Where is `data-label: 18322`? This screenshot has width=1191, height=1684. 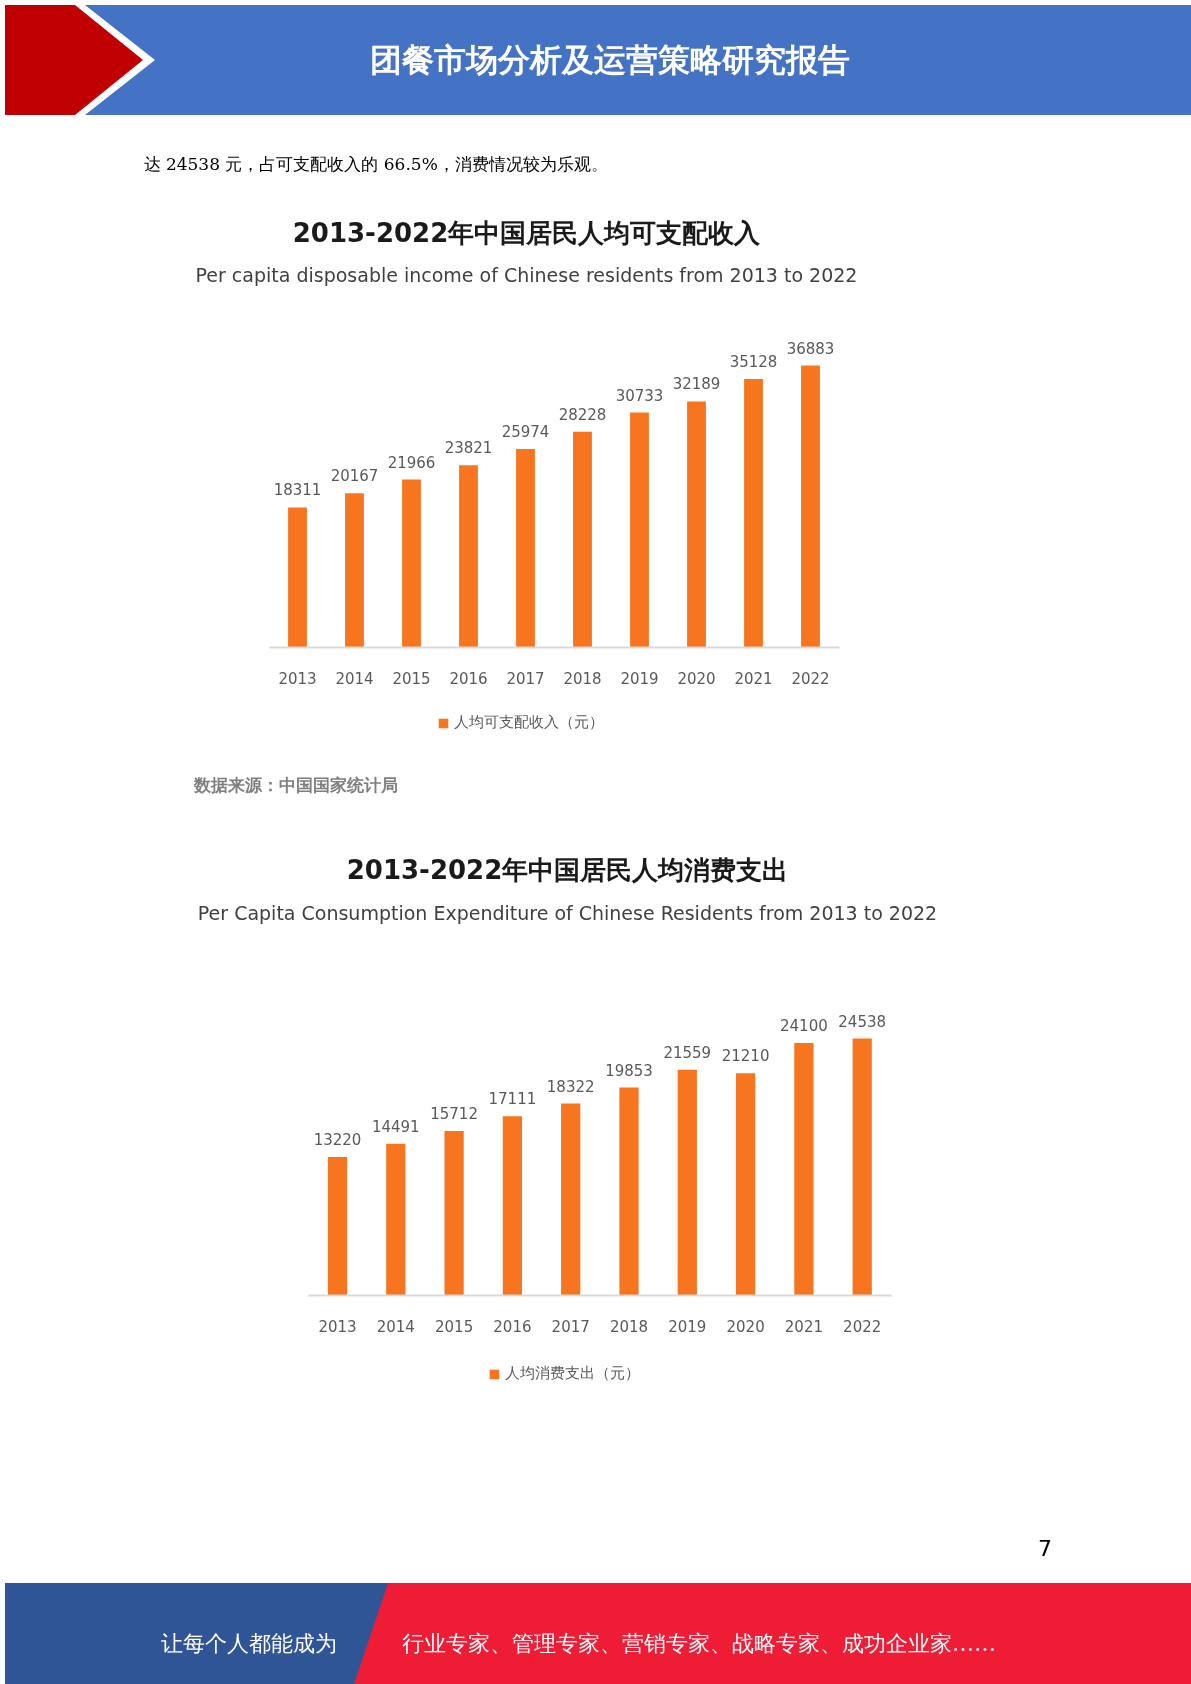 data-label: 18322 is located at coordinates (570, 1086).